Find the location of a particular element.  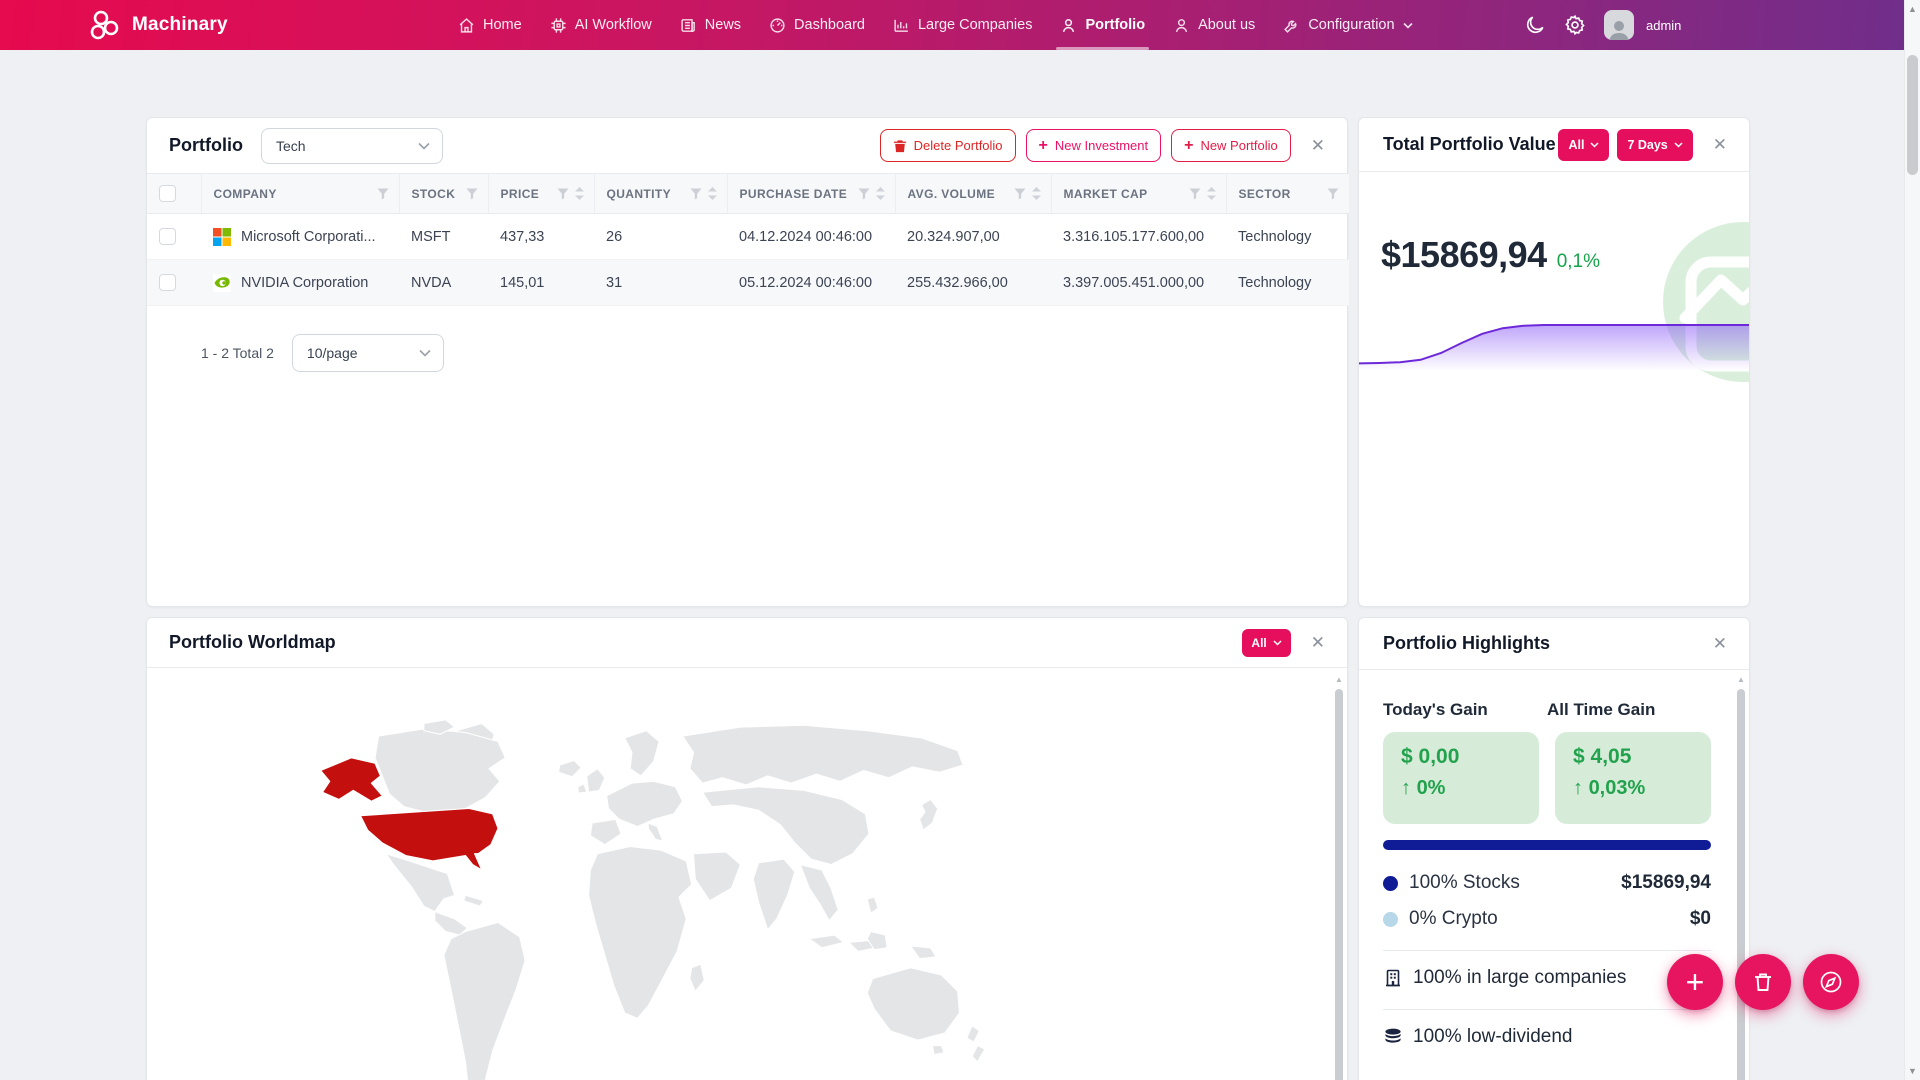

select-all-checkbox is located at coordinates (167, 193).